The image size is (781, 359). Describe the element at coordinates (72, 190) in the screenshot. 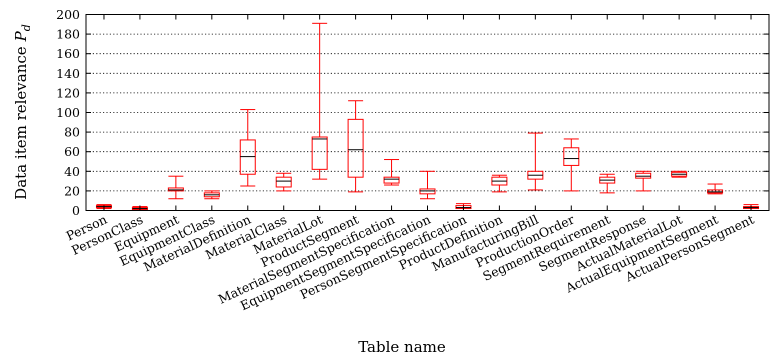

I see `y-tick-label: 20` at that location.